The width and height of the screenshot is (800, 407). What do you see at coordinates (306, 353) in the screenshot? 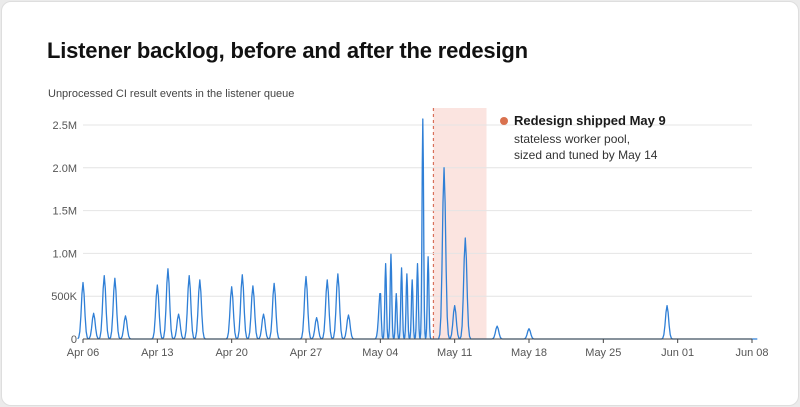
I see `x-tick-label: Apr 27` at bounding box center [306, 353].